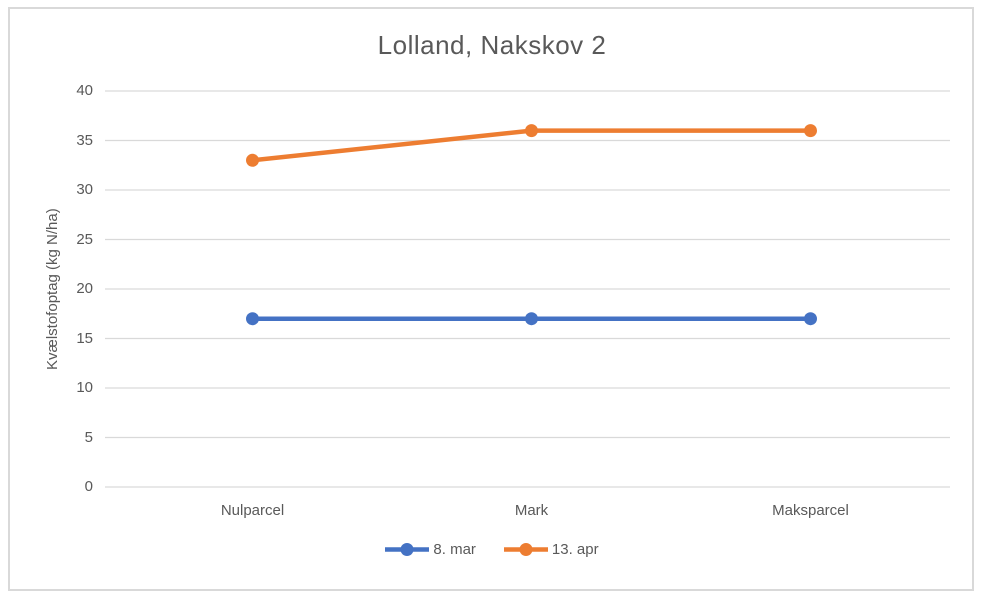 The width and height of the screenshot is (984, 602). What do you see at coordinates (531, 510) in the screenshot?
I see `x-axis-label: Mark` at bounding box center [531, 510].